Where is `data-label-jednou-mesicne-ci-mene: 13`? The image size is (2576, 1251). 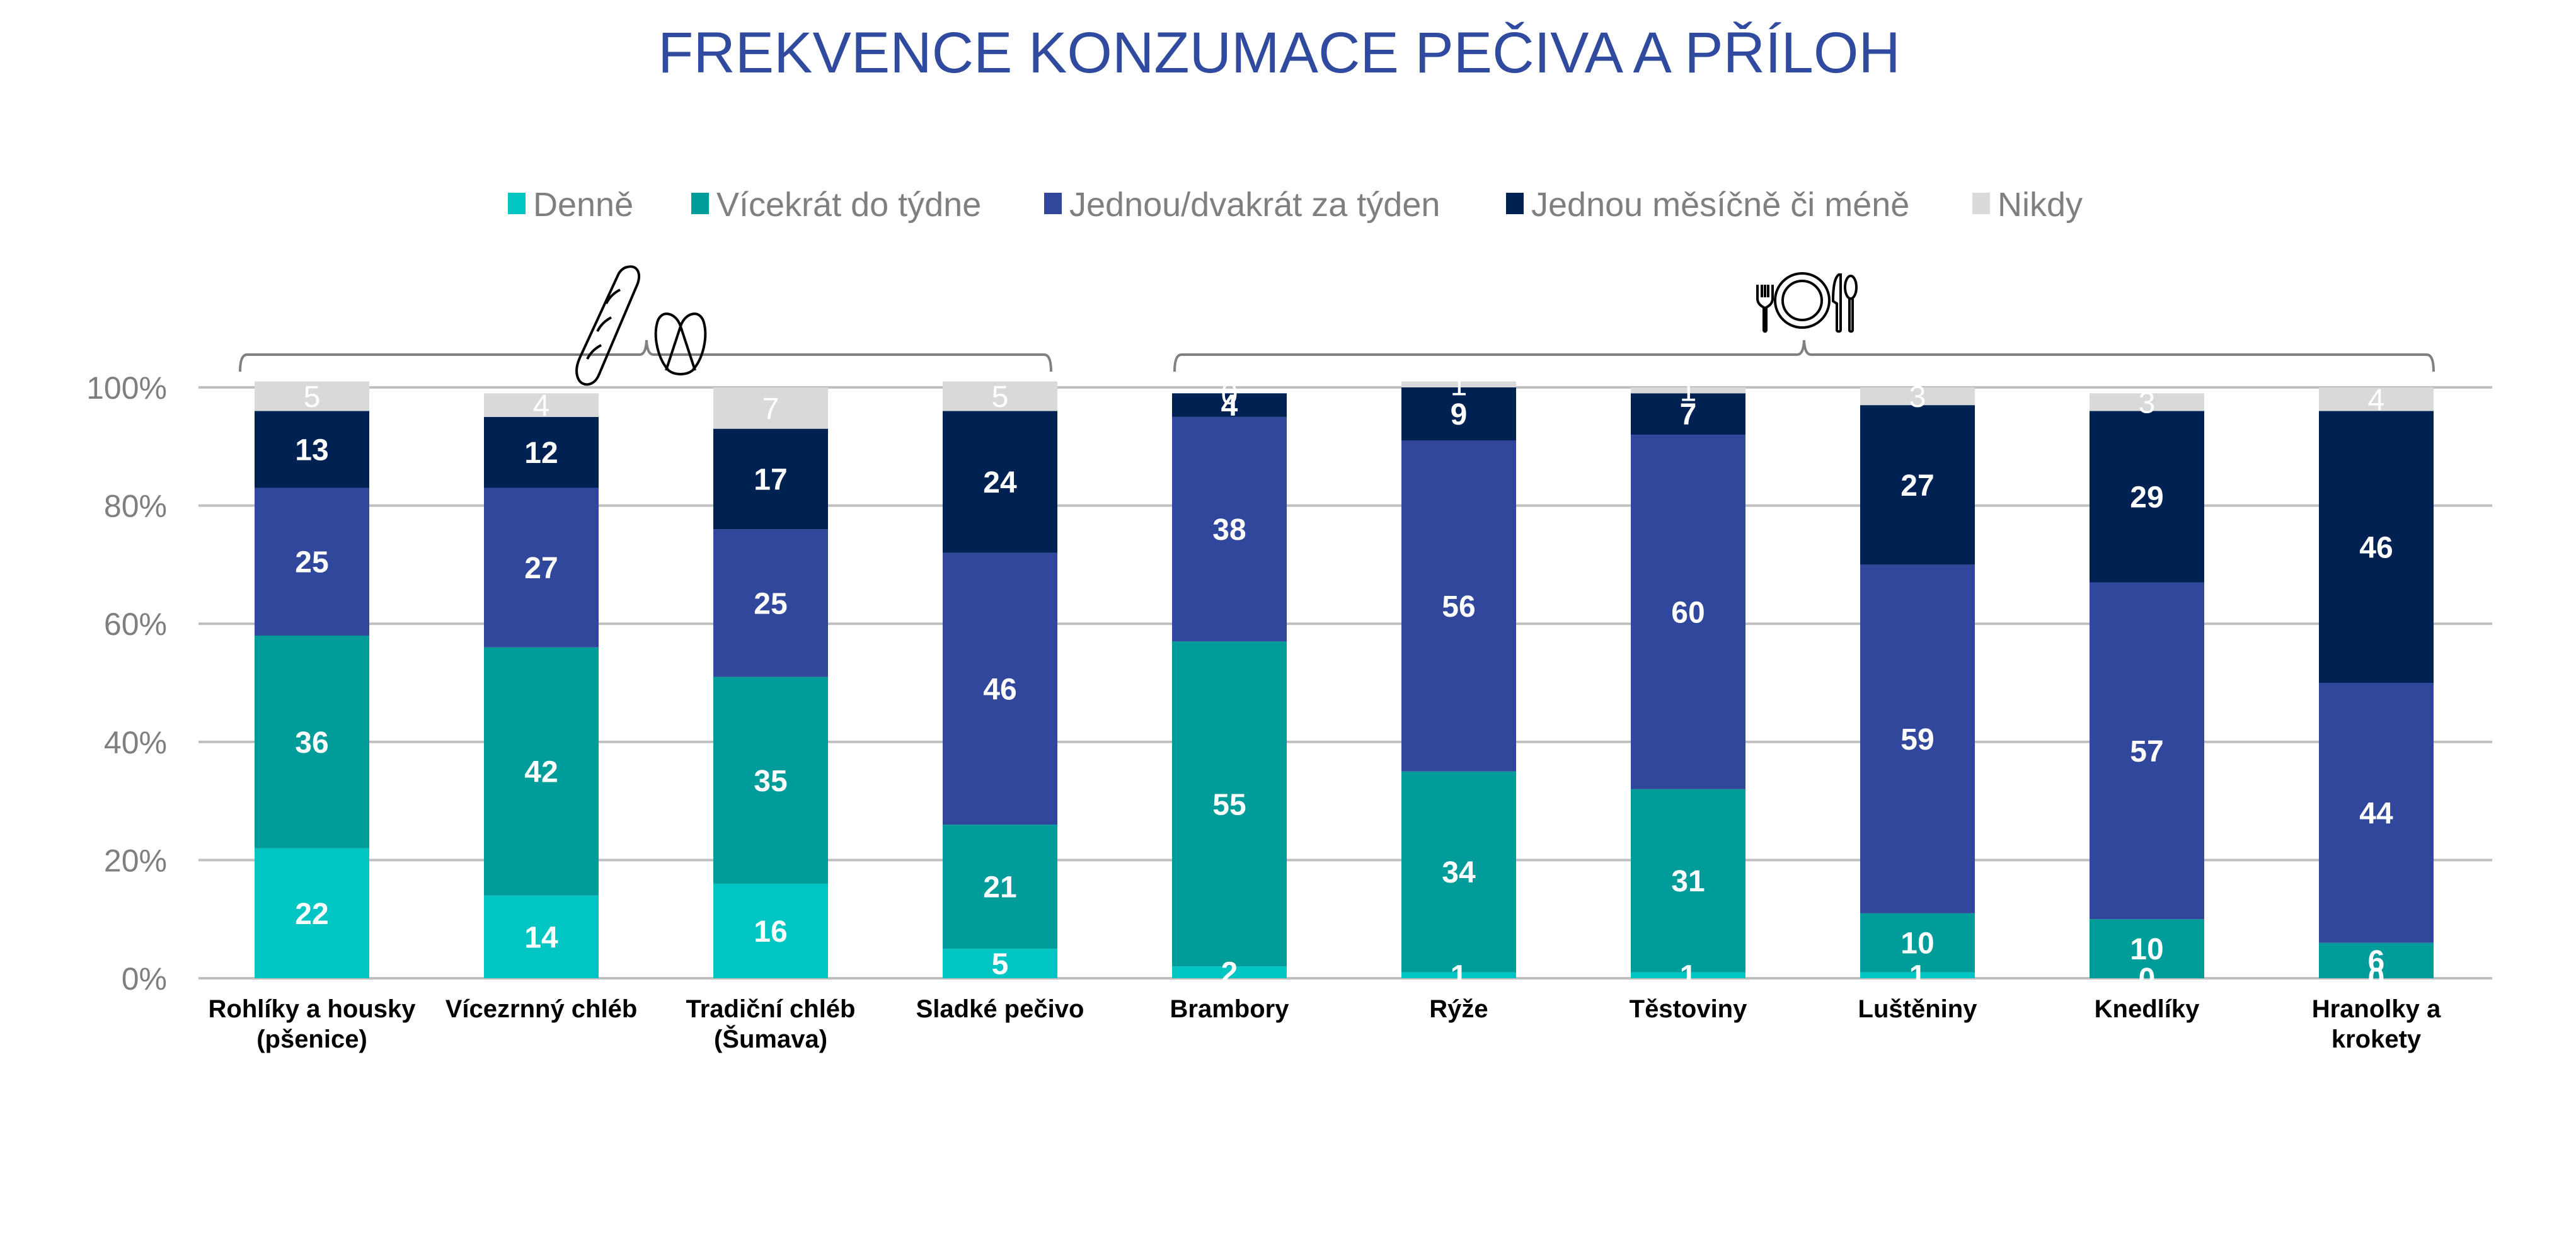 data-label-jednou-mesicne-ci-mene: 13 is located at coordinates (311, 450).